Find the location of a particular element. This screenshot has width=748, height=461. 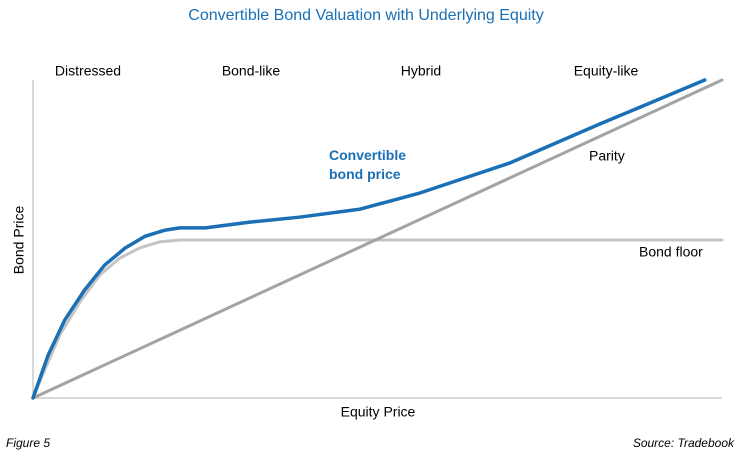

region-label: Distressed is located at coordinates (88, 71).